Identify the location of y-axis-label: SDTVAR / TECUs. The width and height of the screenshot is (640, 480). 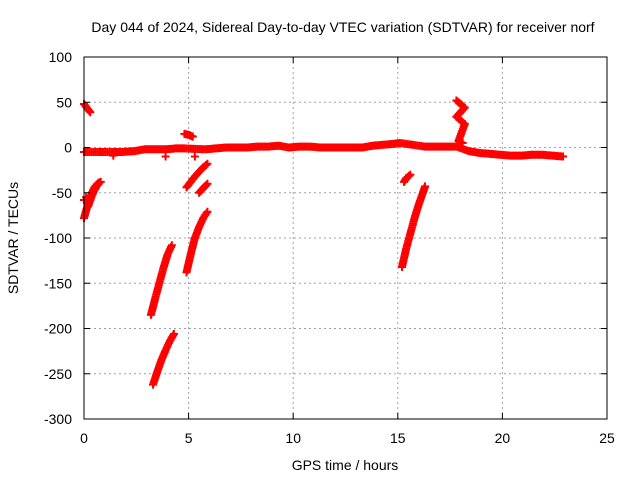
(13, 238).